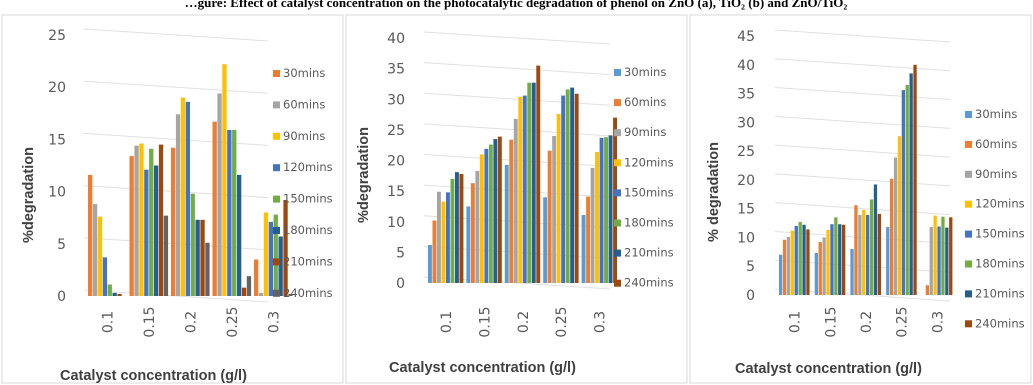  Describe the element at coordinates (192, 244) in the screenshot. I see `bar-150mins-0.2` at that location.